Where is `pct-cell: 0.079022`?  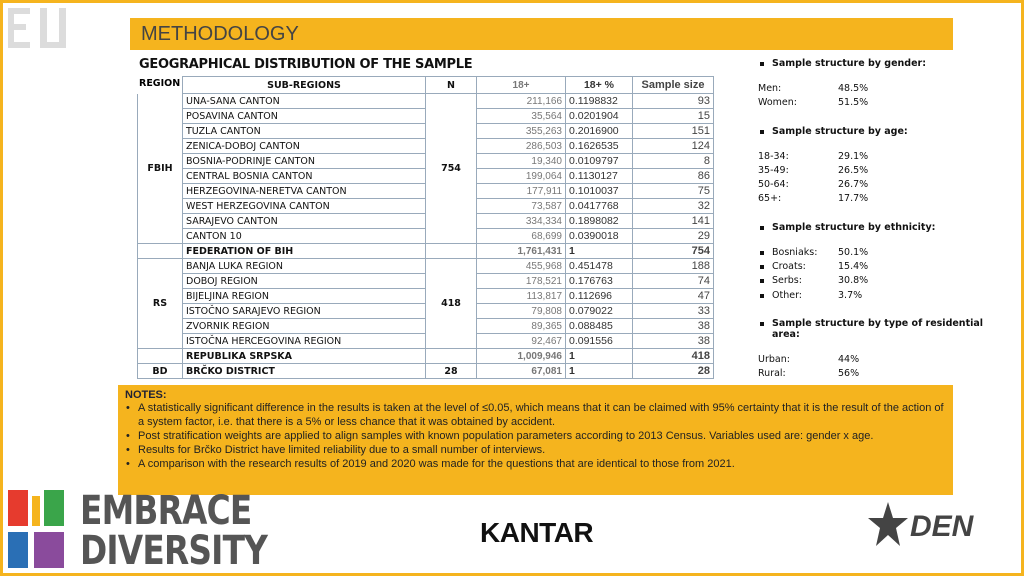
pct-cell: 0.079022 is located at coordinates (599, 311).